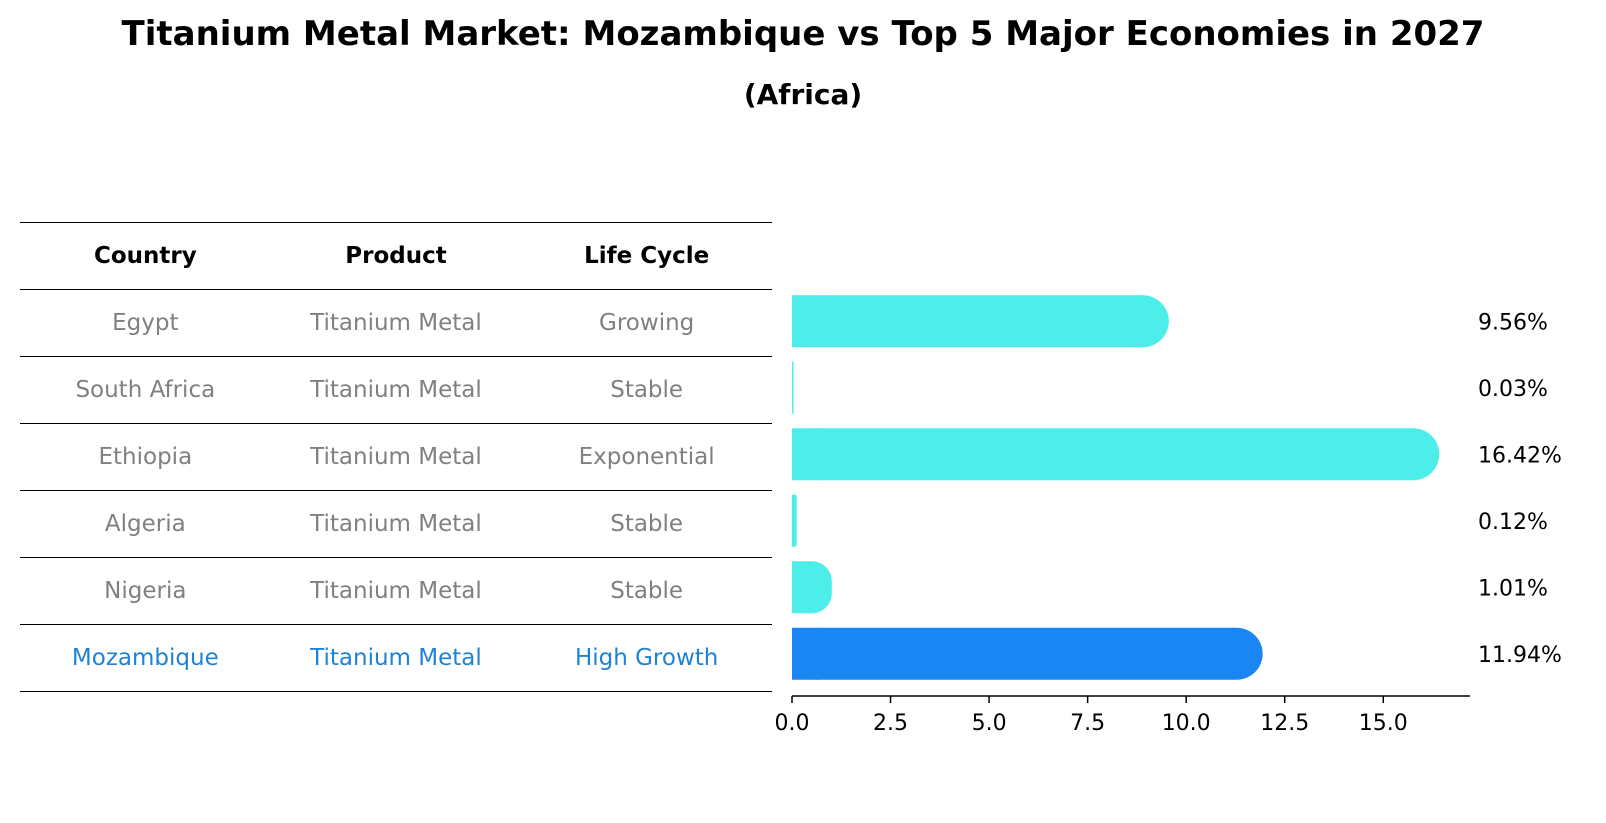 The width and height of the screenshot is (1606, 823). What do you see at coordinates (145, 256) in the screenshot?
I see `header-country: Country` at bounding box center [145, 256].